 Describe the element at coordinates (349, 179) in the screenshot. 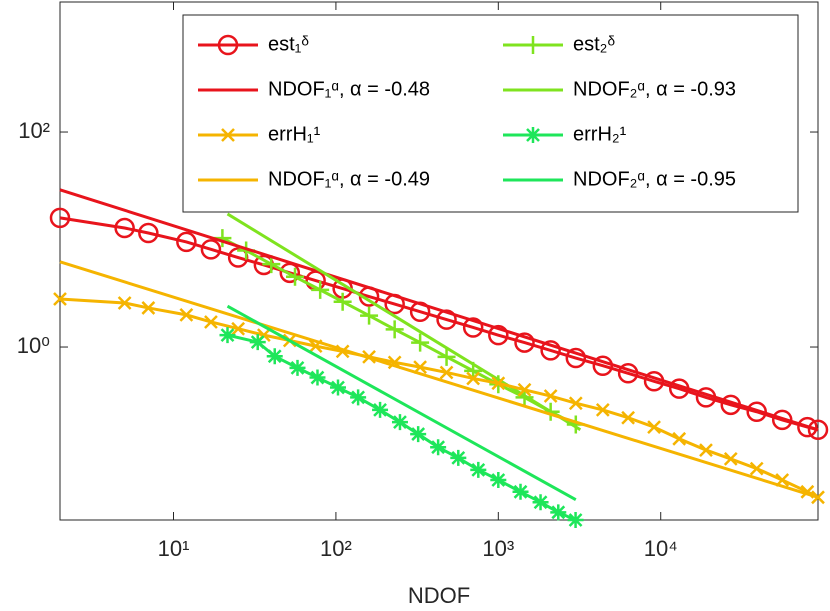

I see `legend-label: NDOF₁ᵅ, α = -0.49` at that location.